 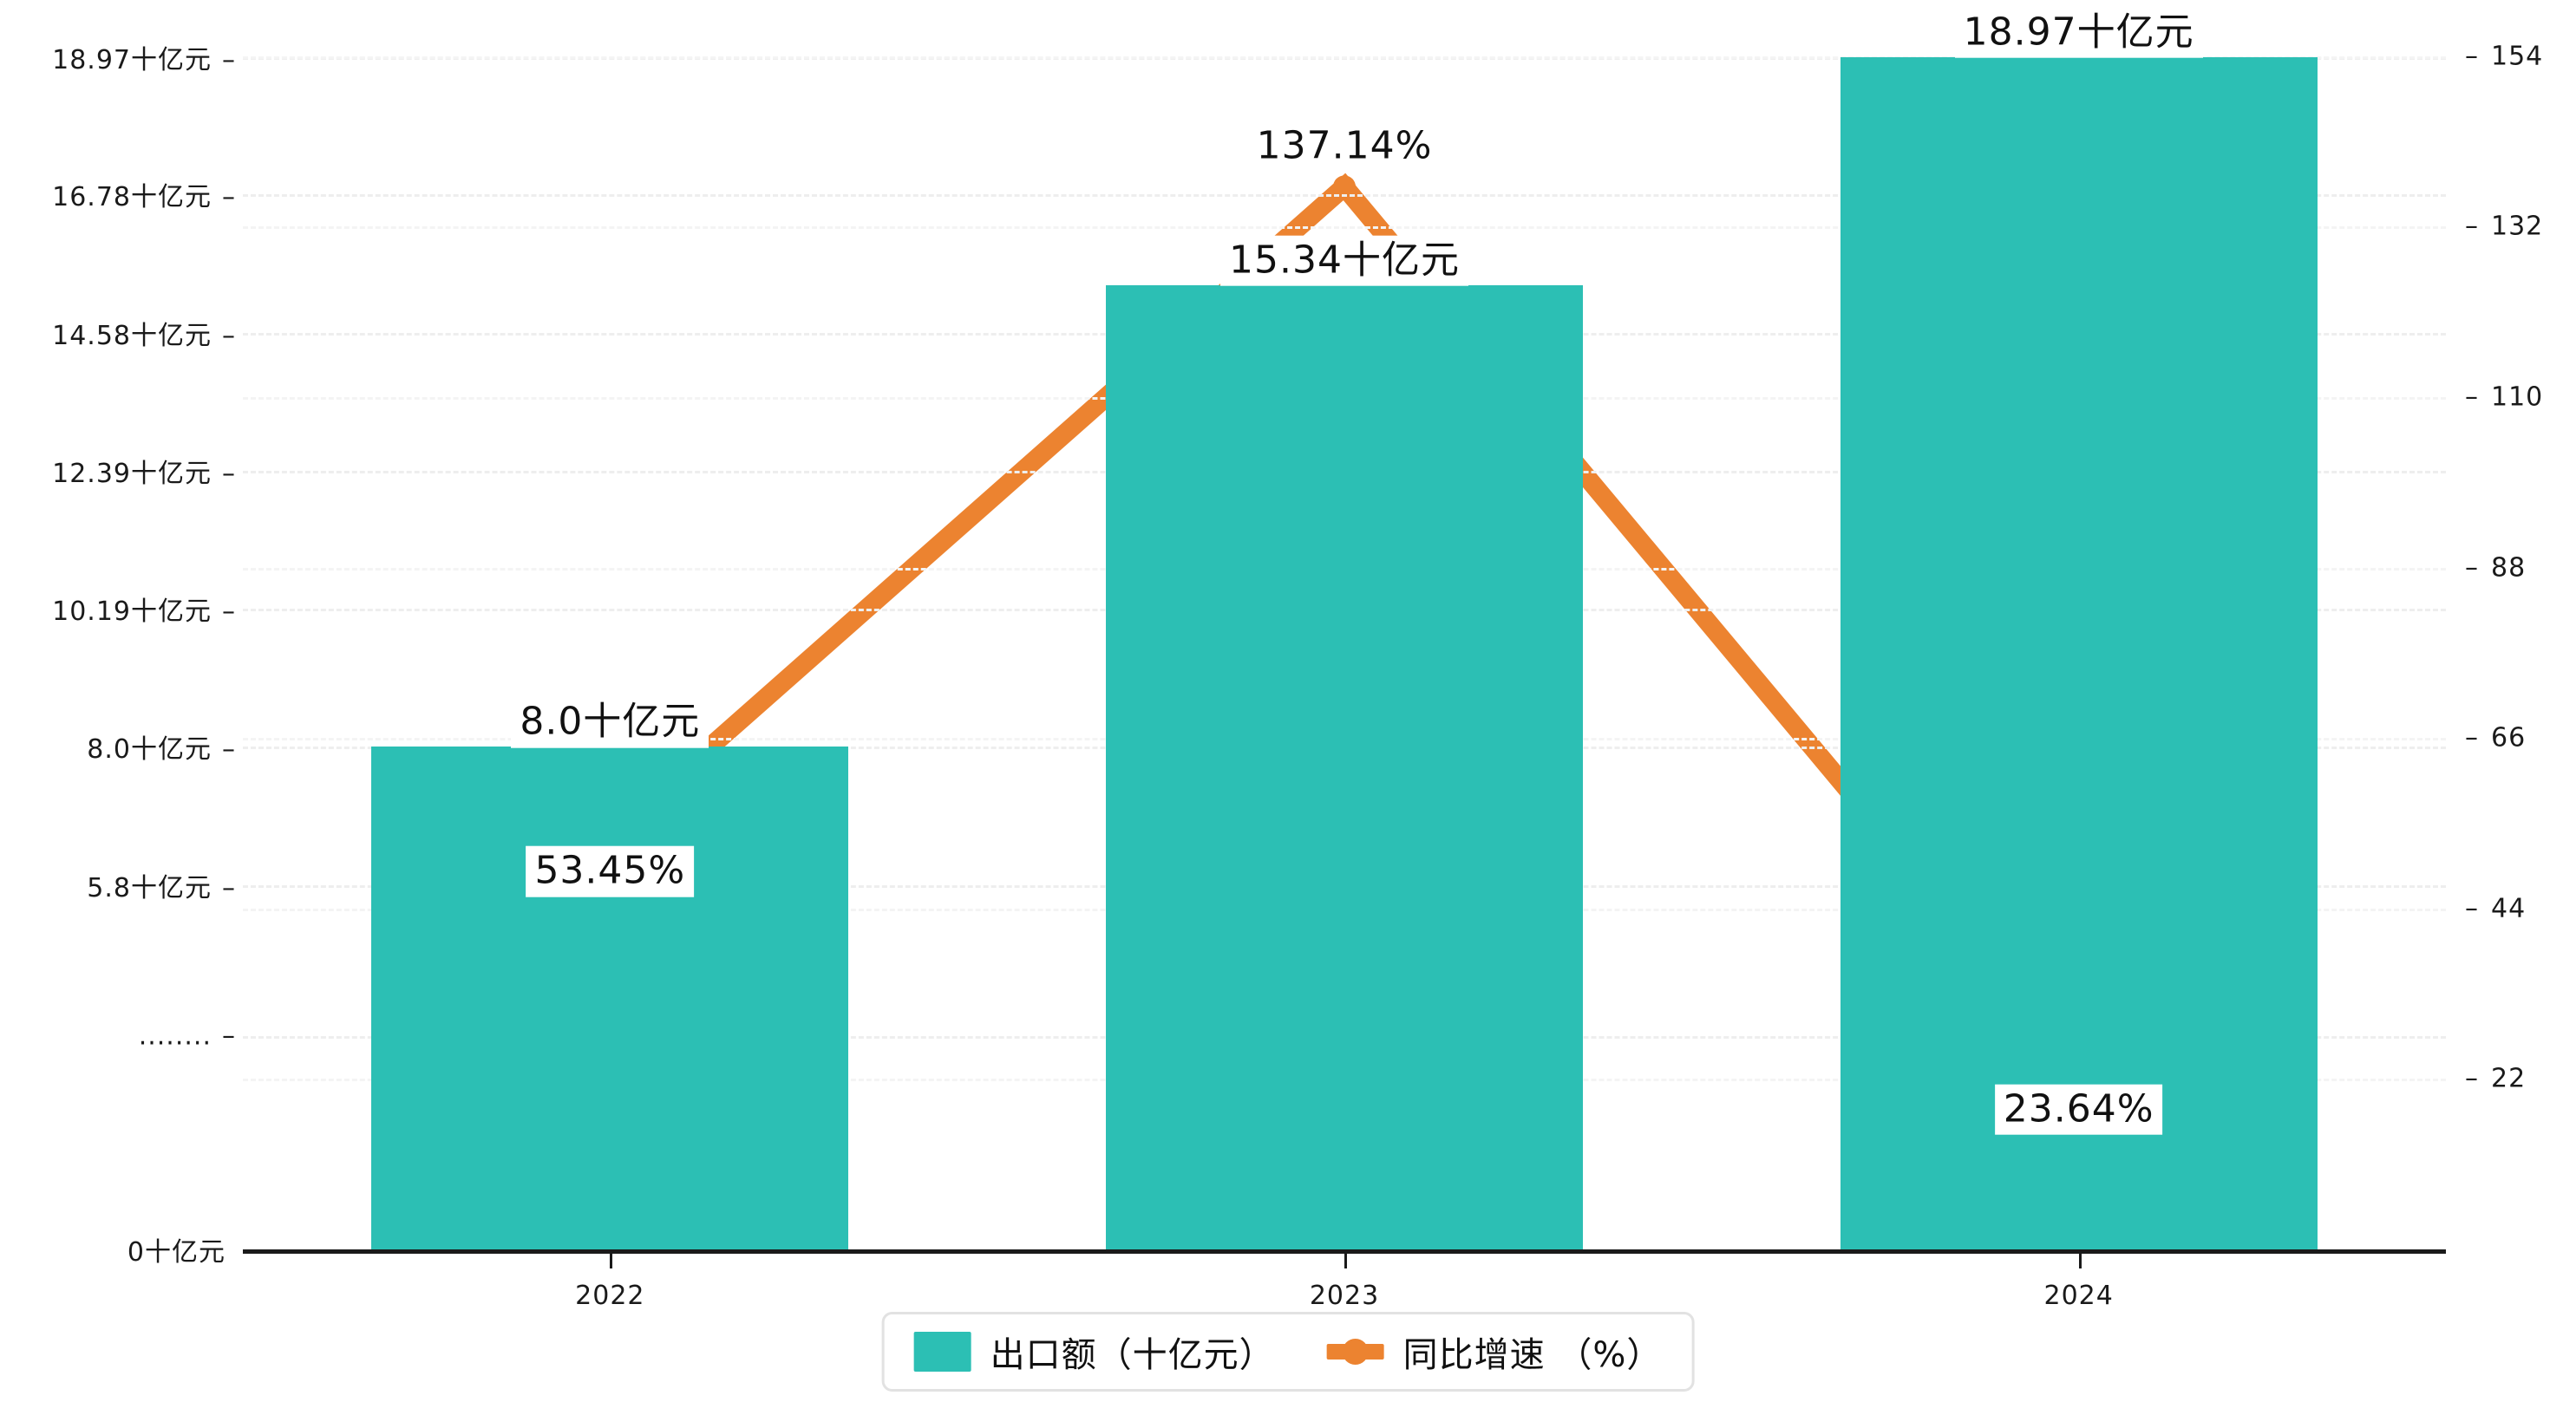 I want to click on left-axis-tick-label: 10.19十亿元 –, so click(x=144, y=609).